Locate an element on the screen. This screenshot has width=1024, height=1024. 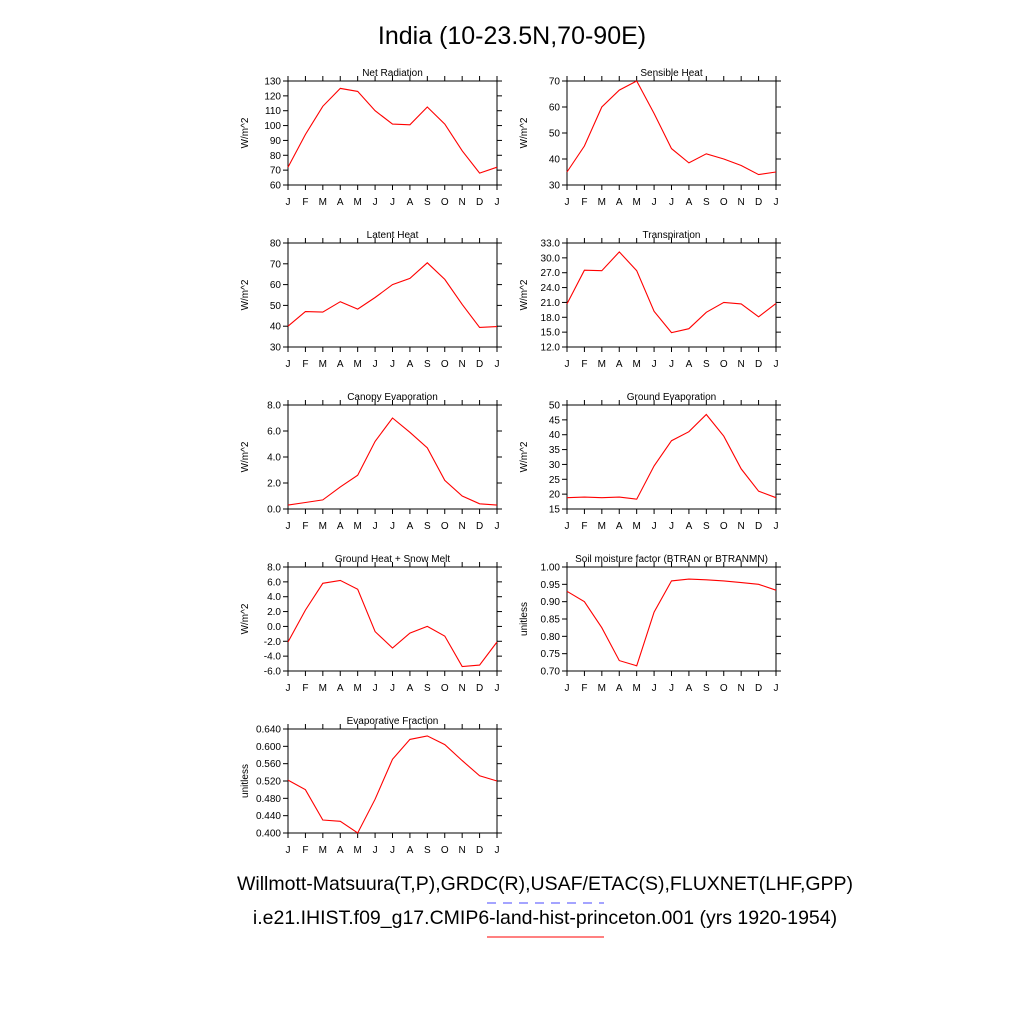
panel-title: Sensible Heat is located at coordinates (671, 73).